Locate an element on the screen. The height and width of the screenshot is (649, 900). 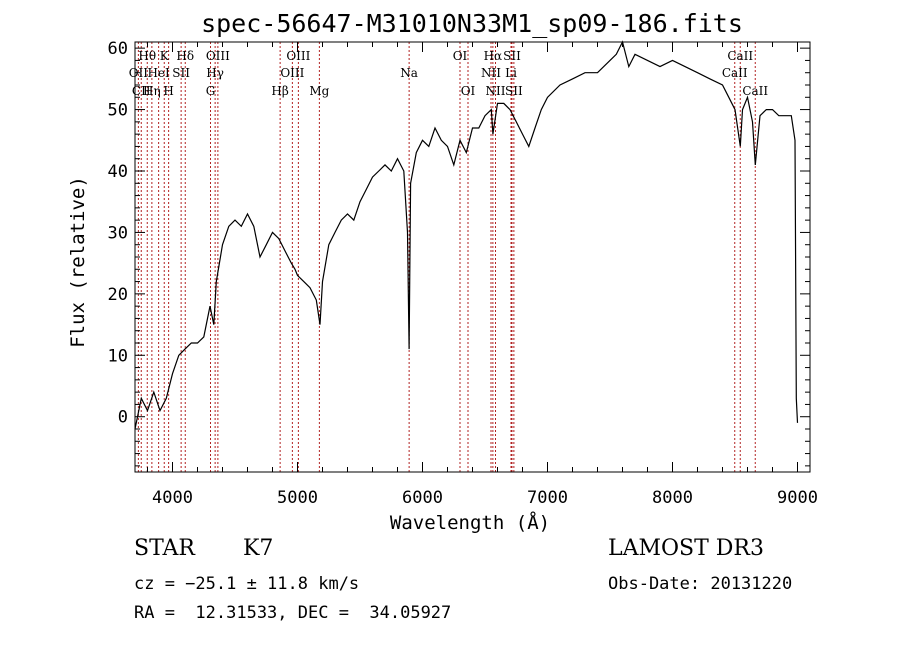
y-tick-label-3: 30 is located at coordinates (118, 233).